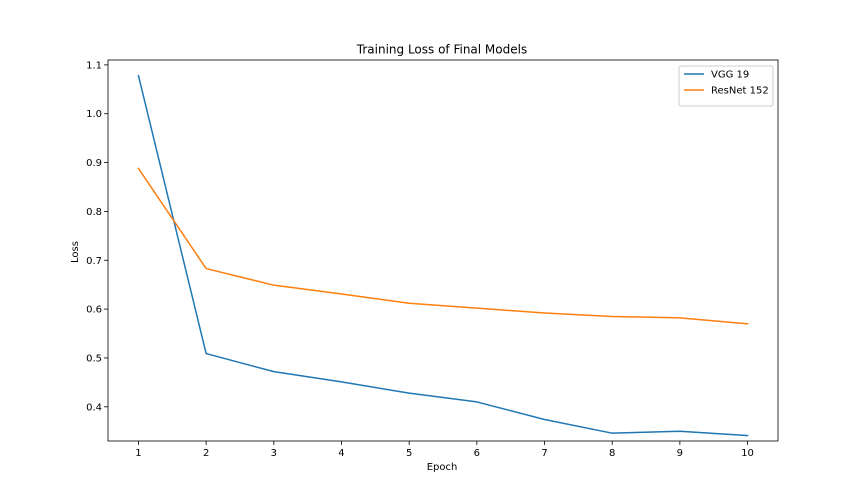 The width and height of the screenshot is (864, 504). Describe the element at coordinates (94, 163) in the screenshot. I see `y-tick-label: 0.9` at that location.